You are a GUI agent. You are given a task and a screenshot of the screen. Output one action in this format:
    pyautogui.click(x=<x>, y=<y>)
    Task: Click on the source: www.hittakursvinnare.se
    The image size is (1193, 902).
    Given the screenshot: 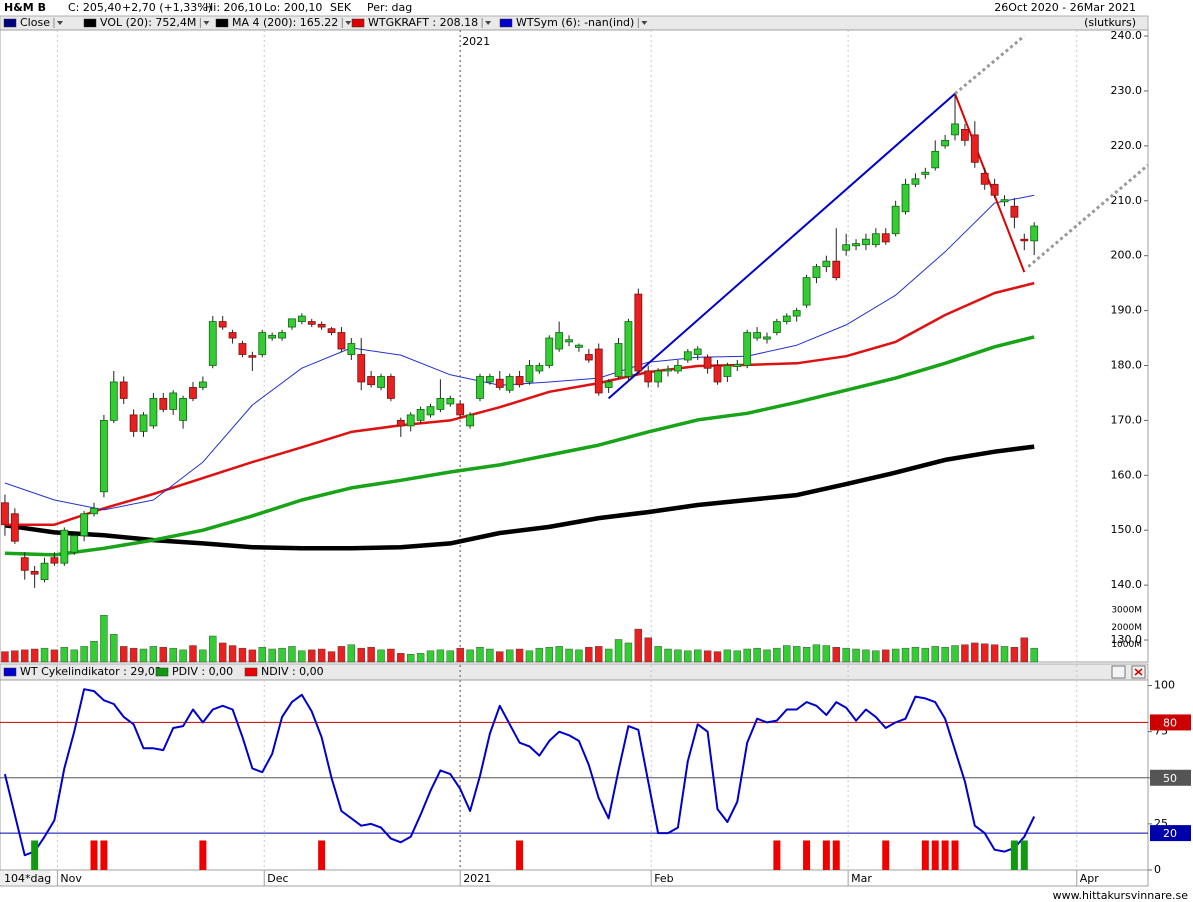 What is the action you would take?
    pyautogui.click(x=1121, y=895)
    